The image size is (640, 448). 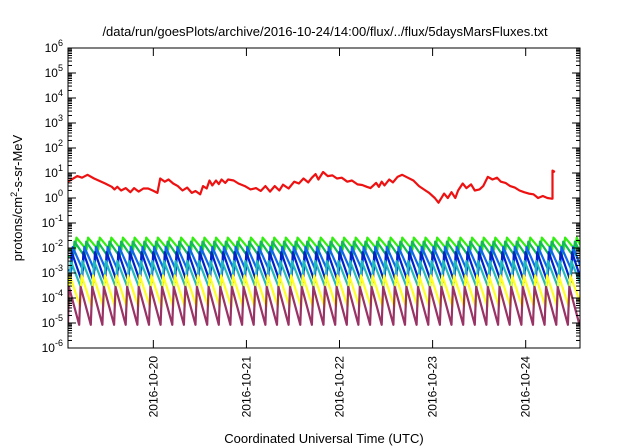 What do you see at coordinates (52, 246) in the screenshot?
I see `y-tick-label: 10⁻²` at bounding box center [52, 246].